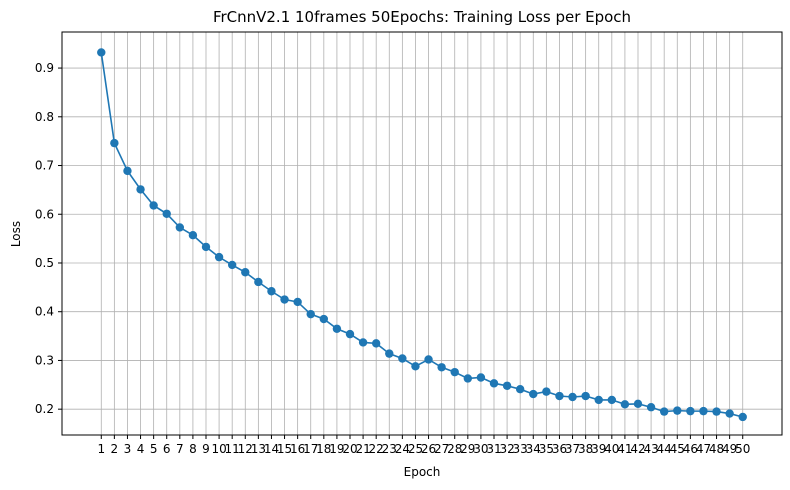 This screenshot has width=790, height=490. I want to click on x-tick-label: 22, so click(376, 449).